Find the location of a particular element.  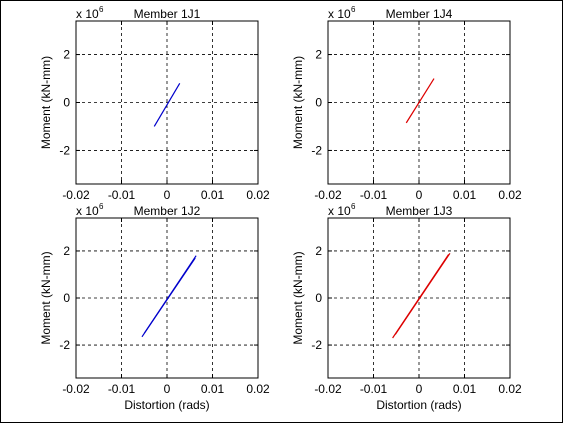

chart-title: Member 1J2 is located at coordinates (167, 211).